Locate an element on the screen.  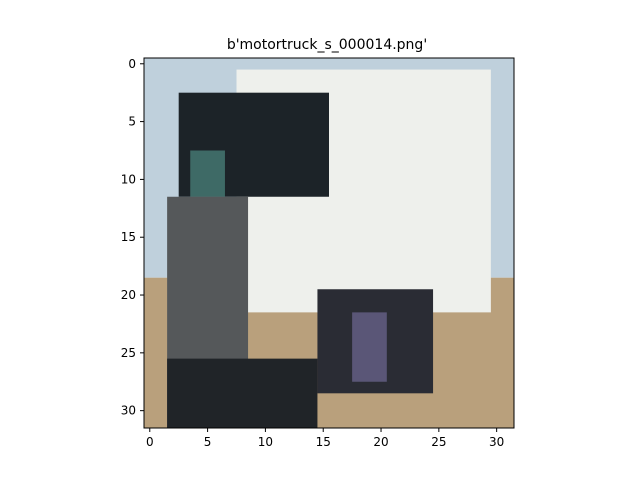
y-axis: 0 5 10 15 20 25 30 is located at coordinates (132, 237).